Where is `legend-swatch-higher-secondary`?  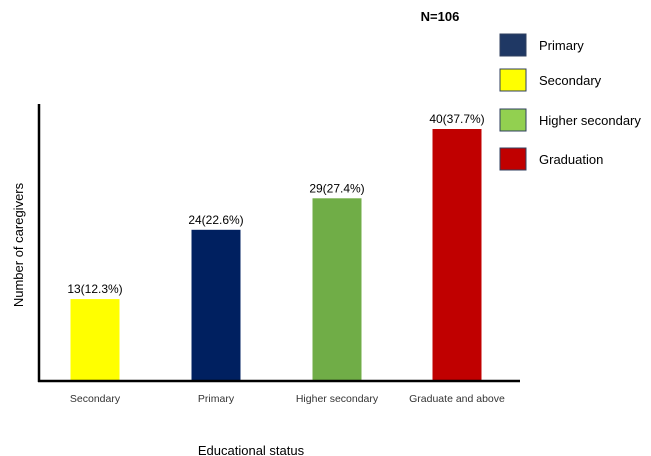
legend-swatch-higher-secondary is located at coordinates (513, 120).